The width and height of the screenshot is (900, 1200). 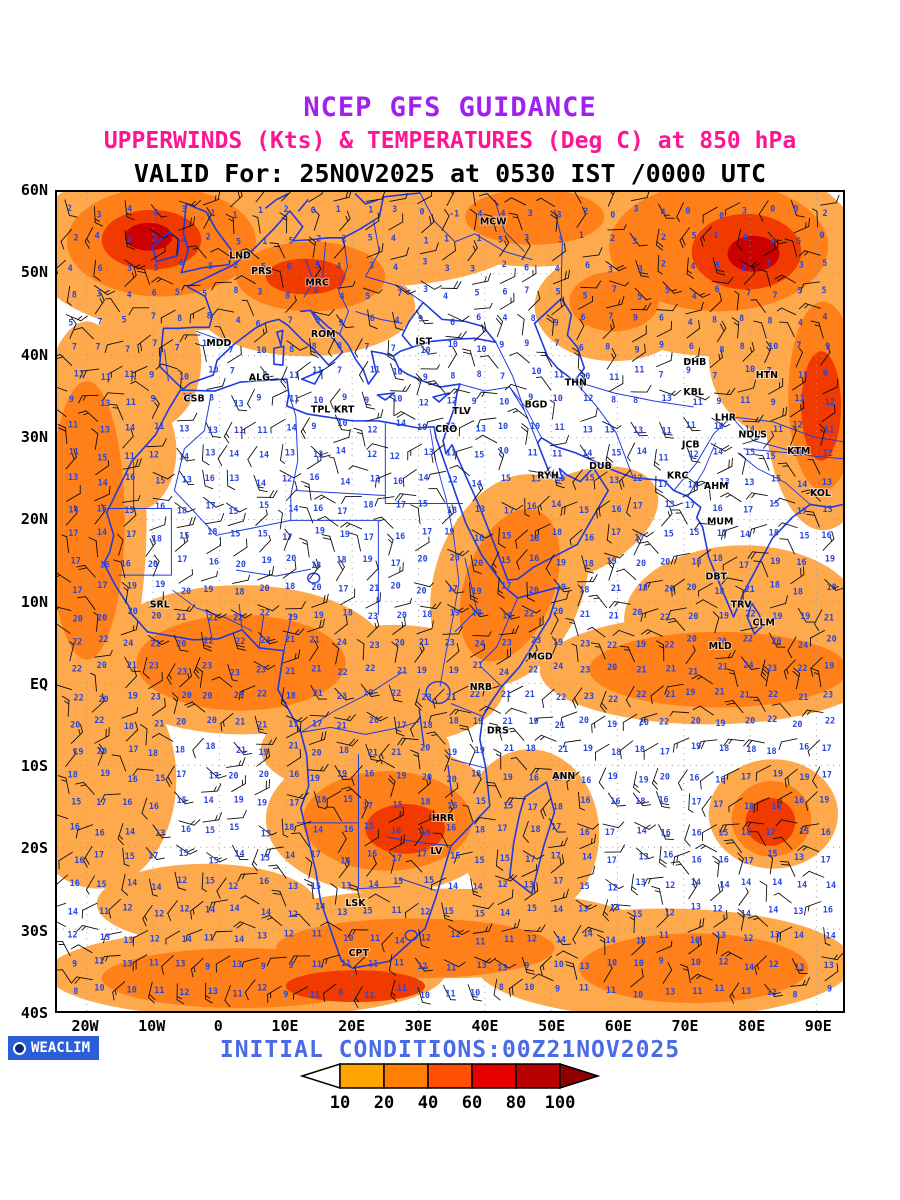 I want to click on svg-text: 5, so click(x=824, y=290).